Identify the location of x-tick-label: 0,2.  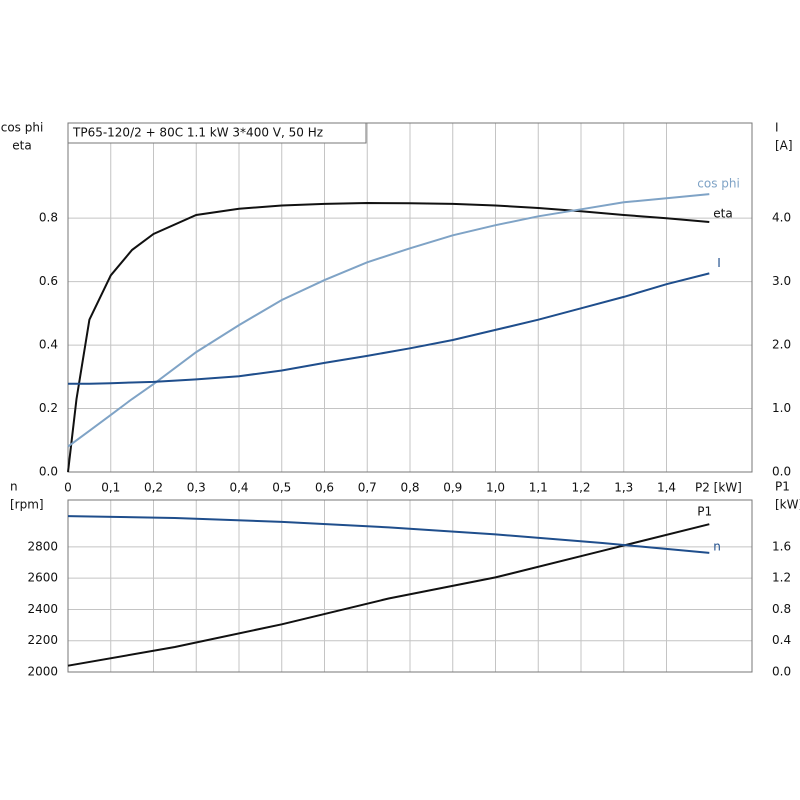
(153, 488).